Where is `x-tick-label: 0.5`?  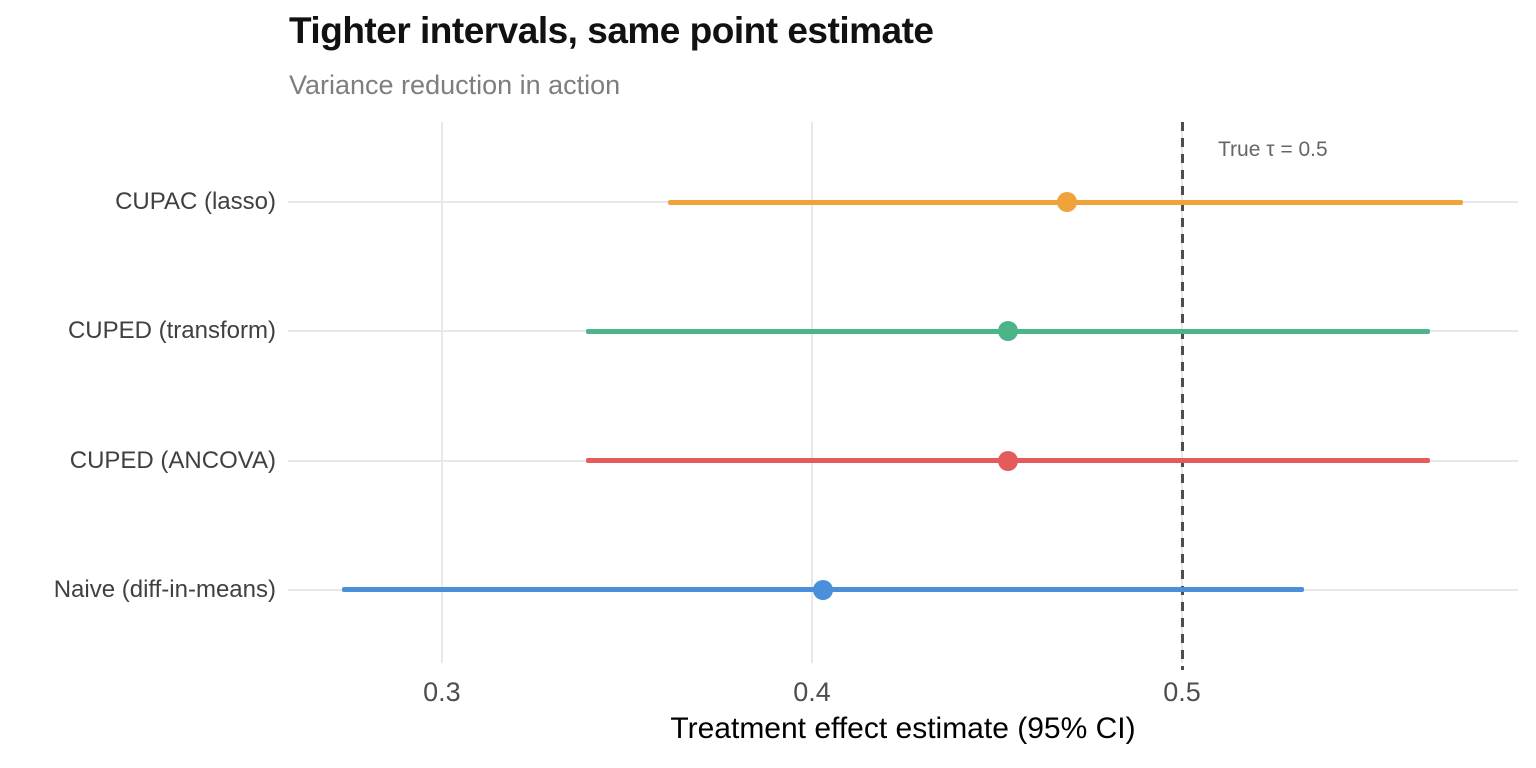
x-tick-label: 0.5 is located at coordinates (1182, 692).